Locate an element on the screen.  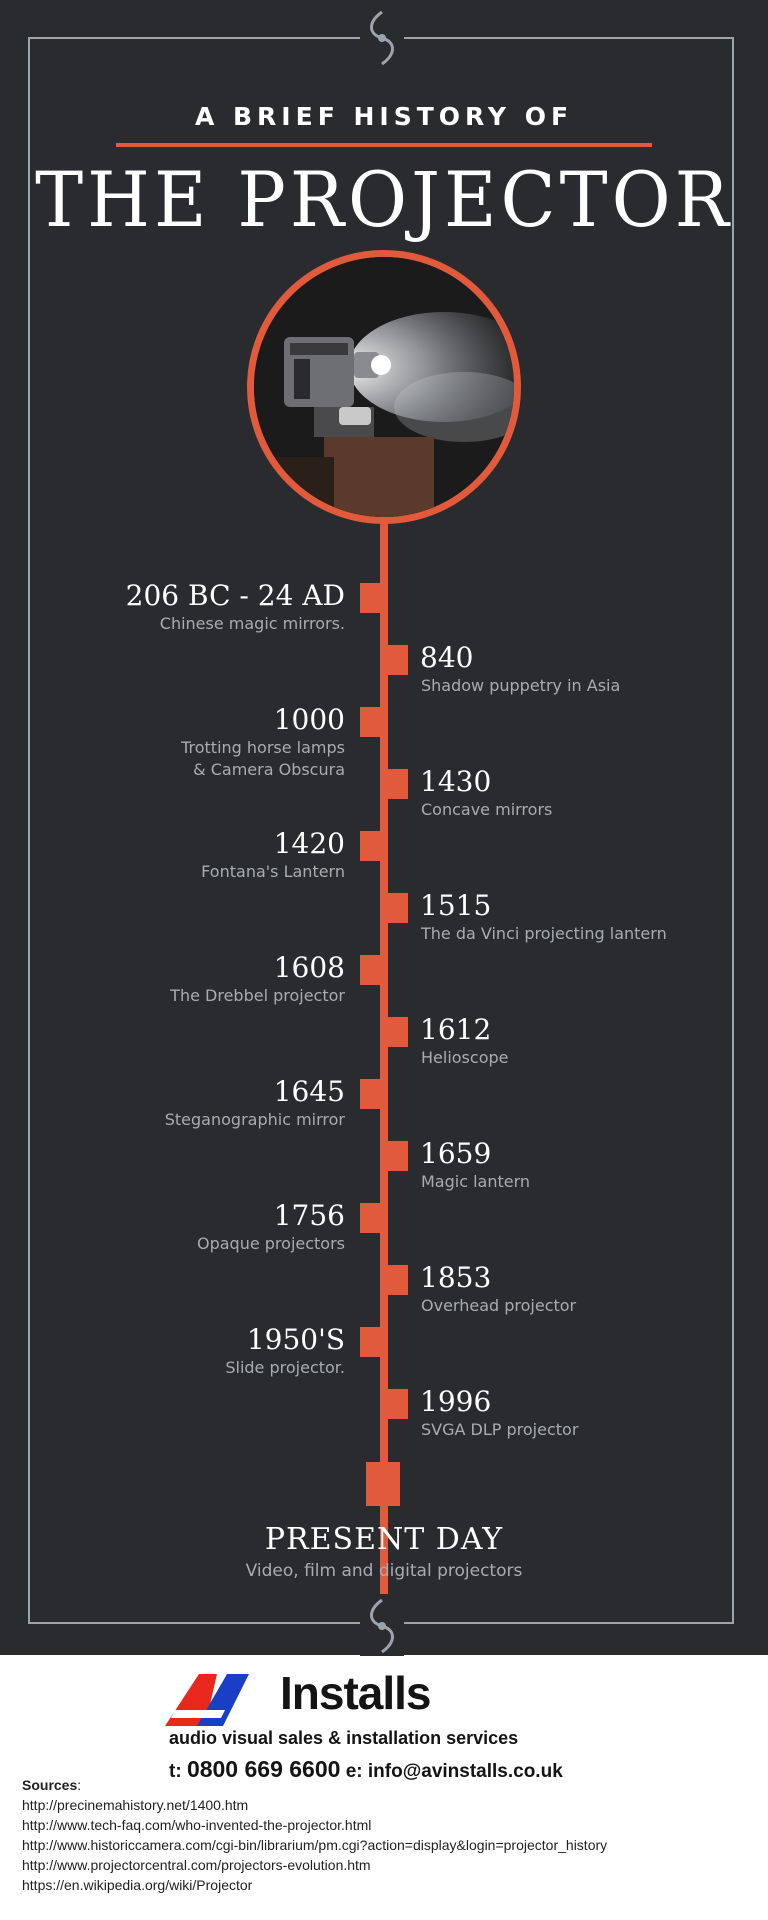
timeline-year: 1645 is located at coordinates (309, 1091).